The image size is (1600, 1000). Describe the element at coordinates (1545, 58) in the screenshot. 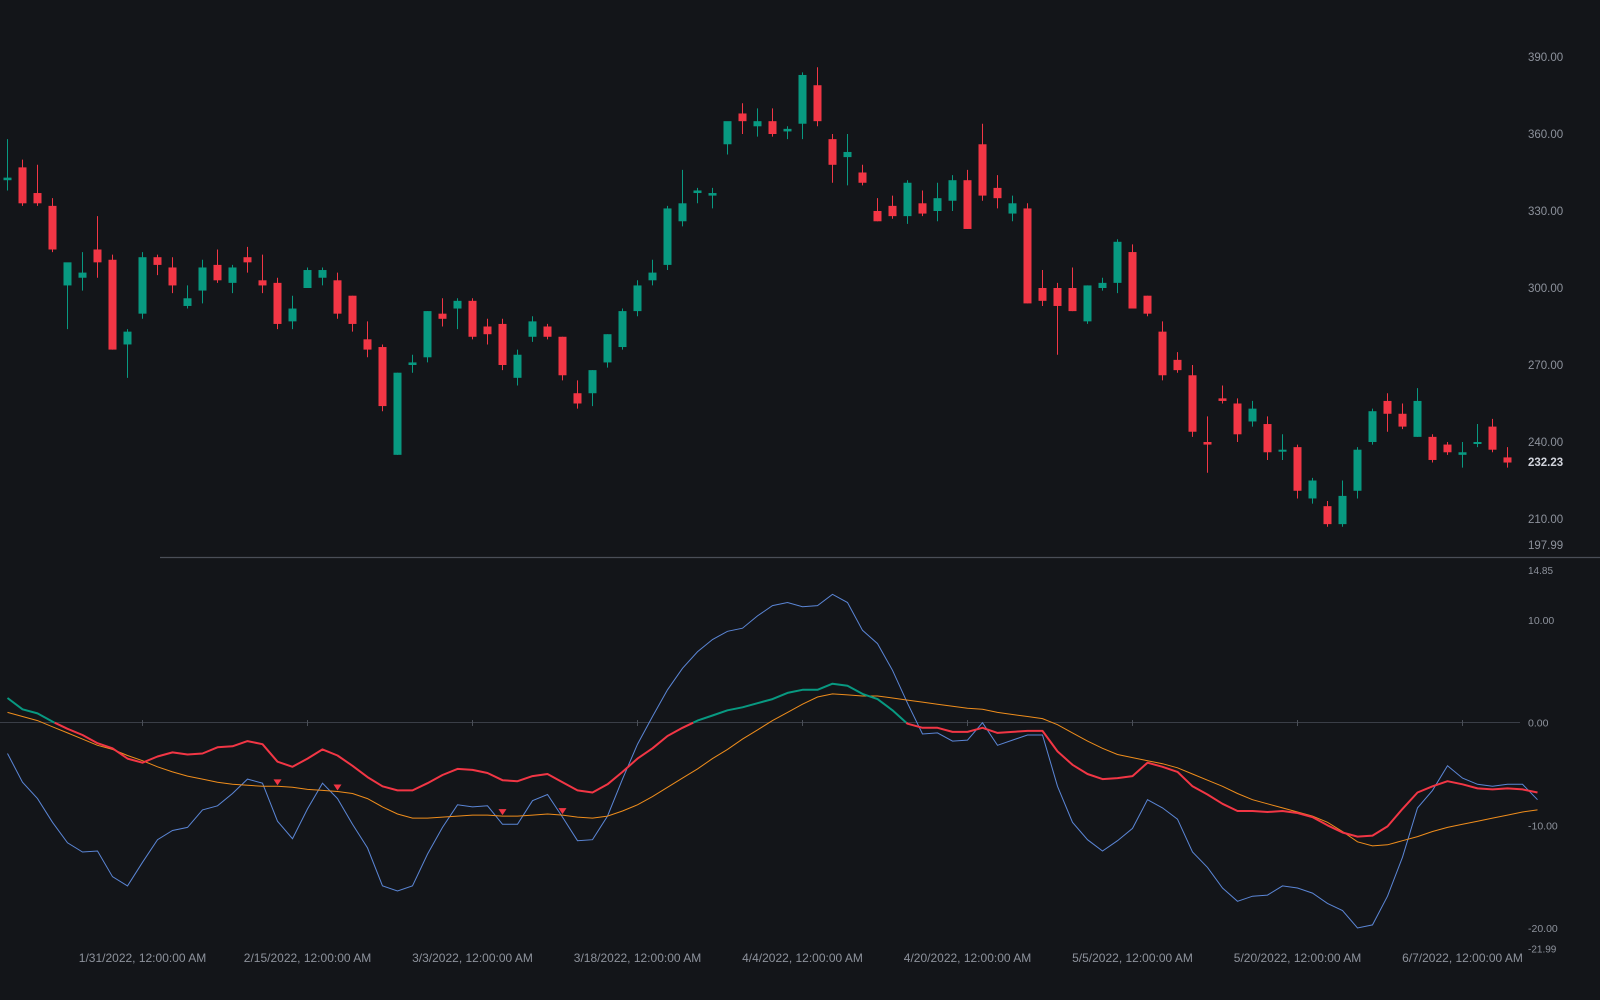

I see `price-tick-label: 390.00` at that location.